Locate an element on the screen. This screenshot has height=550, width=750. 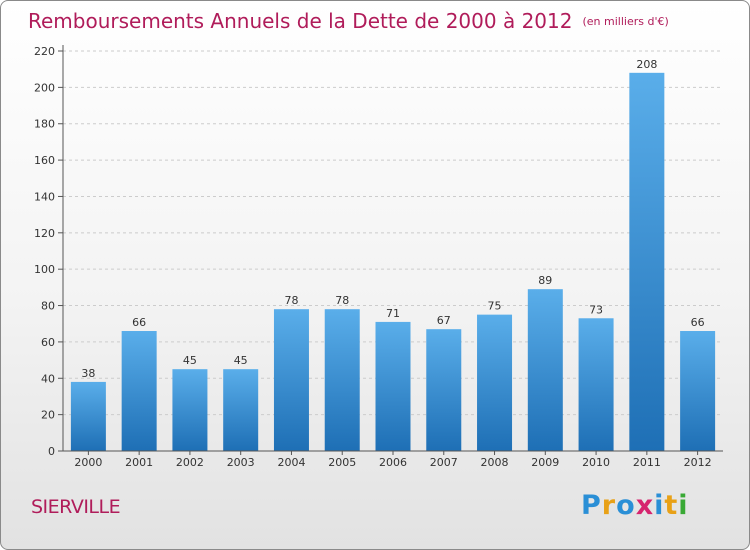
value-label-2011: 208 is located at coordinates (646, 64).